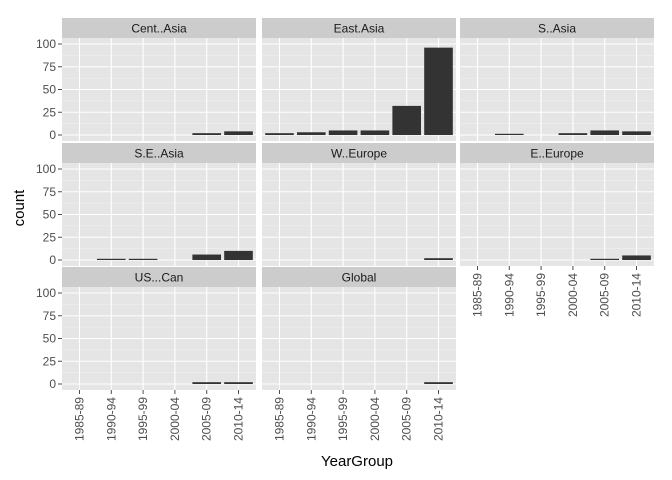 The width and height of the screenshot is (672, 480). Describe the element at coordinates (238, 383) in the screenshot. I see `bar-us---can-2010-14` at that location.